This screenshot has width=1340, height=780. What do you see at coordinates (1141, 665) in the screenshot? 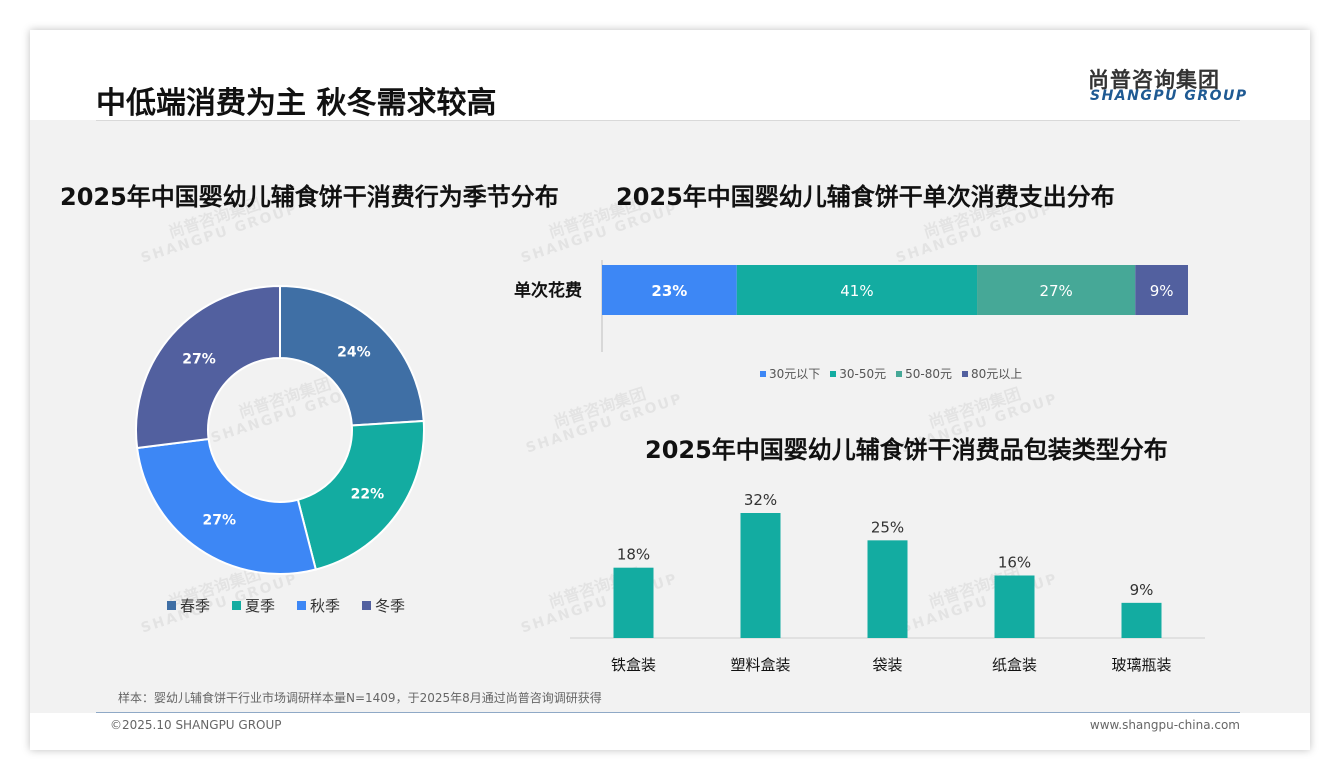
I see `column-category-label: 玻璃瓶装` at bounding box center [1141, 665].